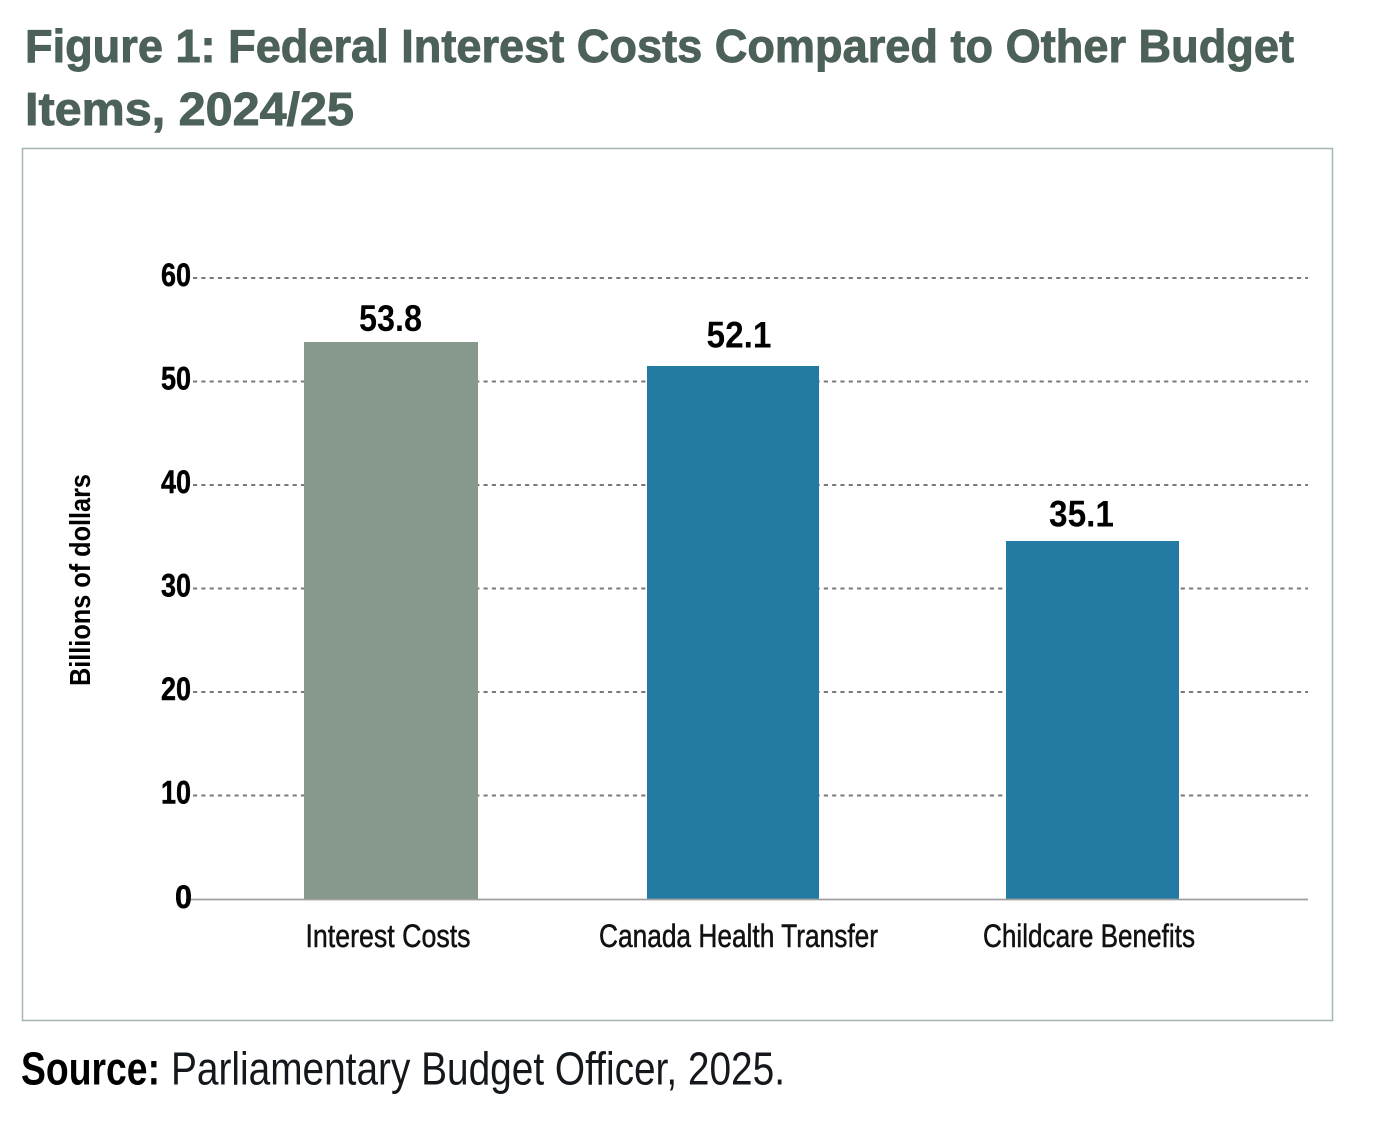 The width and height of the screenshot is (1400, 1124). I want to click on svg-text:Parliamentary Budget Officer,: Parliamentary Budget Officer, 2025., so click(478, 1069).